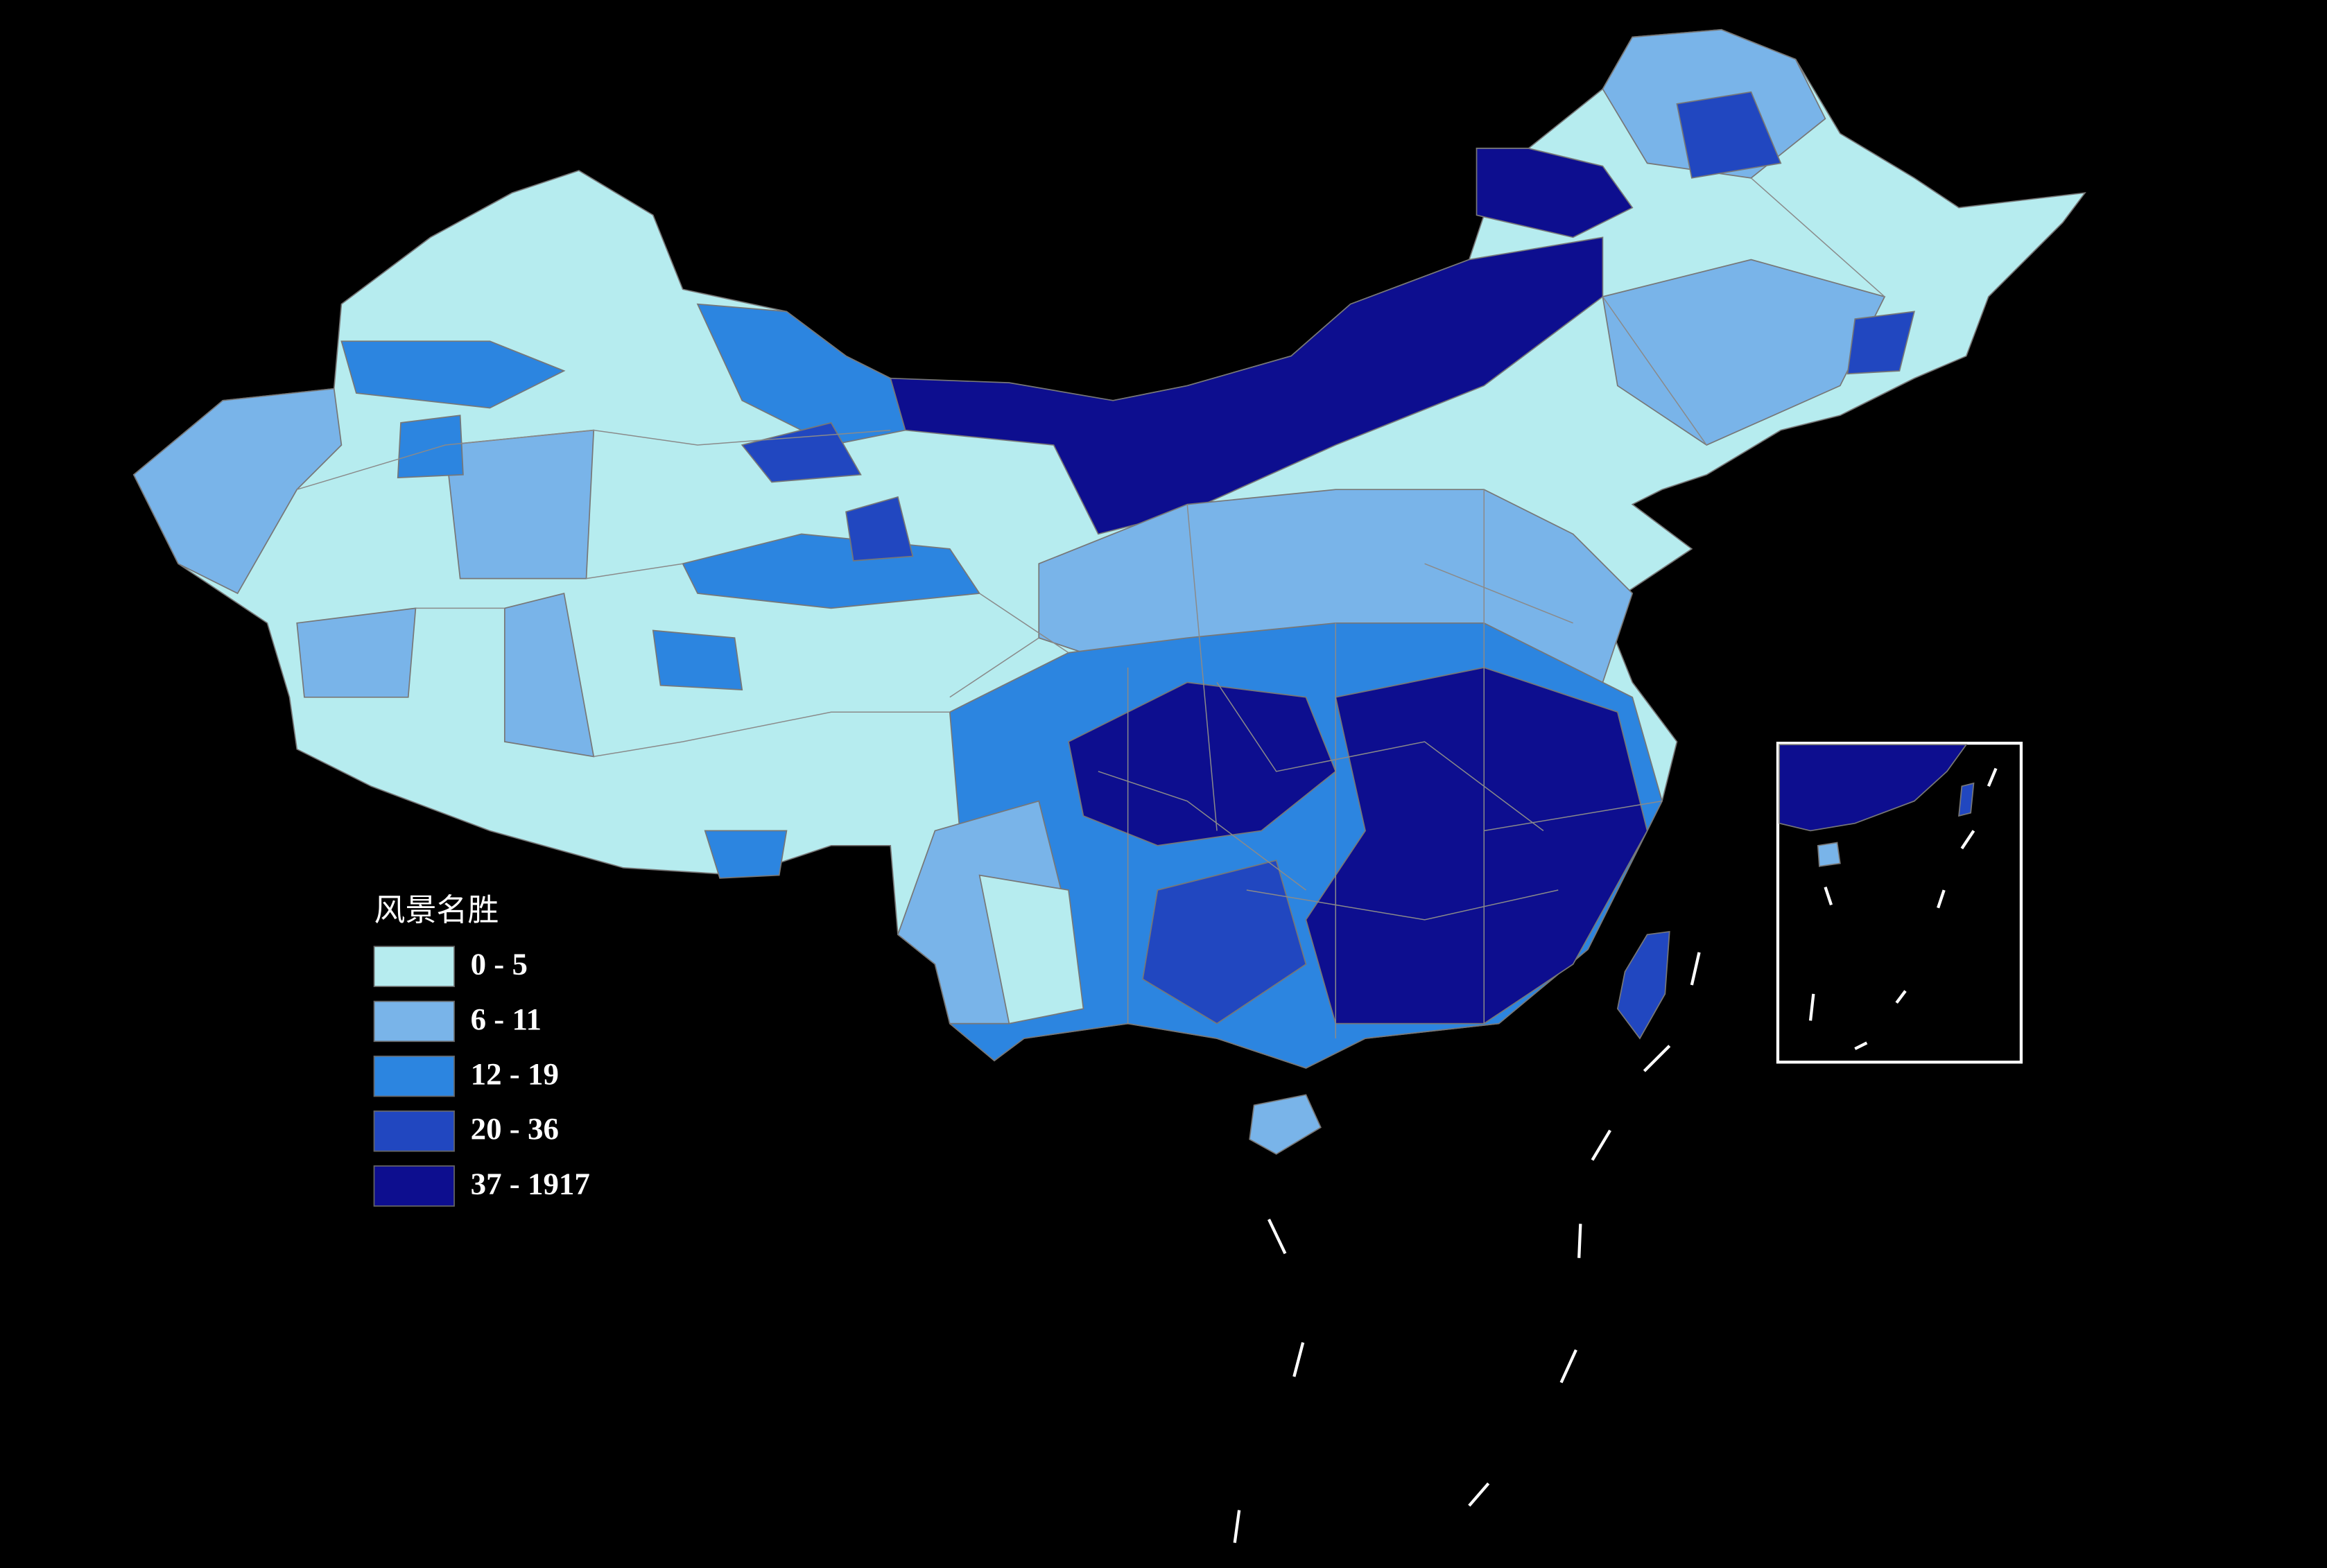  I want to click on legend-label: 37 - 1917, so click(530, 1183).